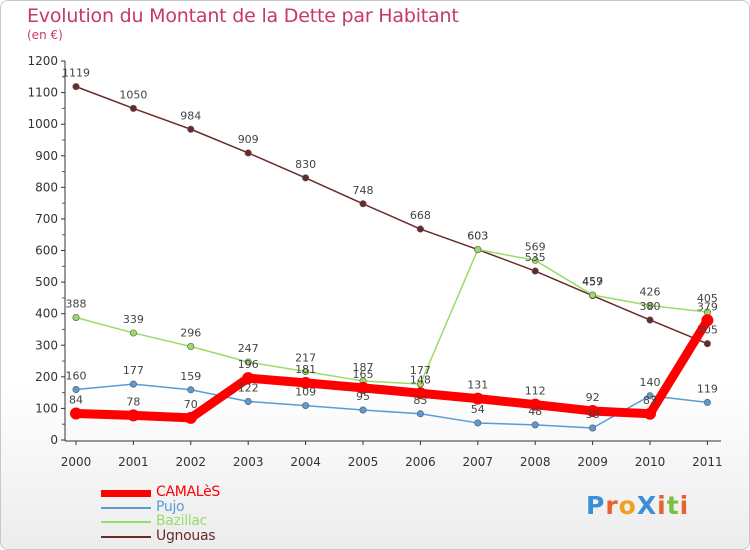 Image resolution: width=750 pixels, height=550 pixels. Describe the element at coordinates (248, 139) in the screenshot. I see `data-label: 909` at that location.